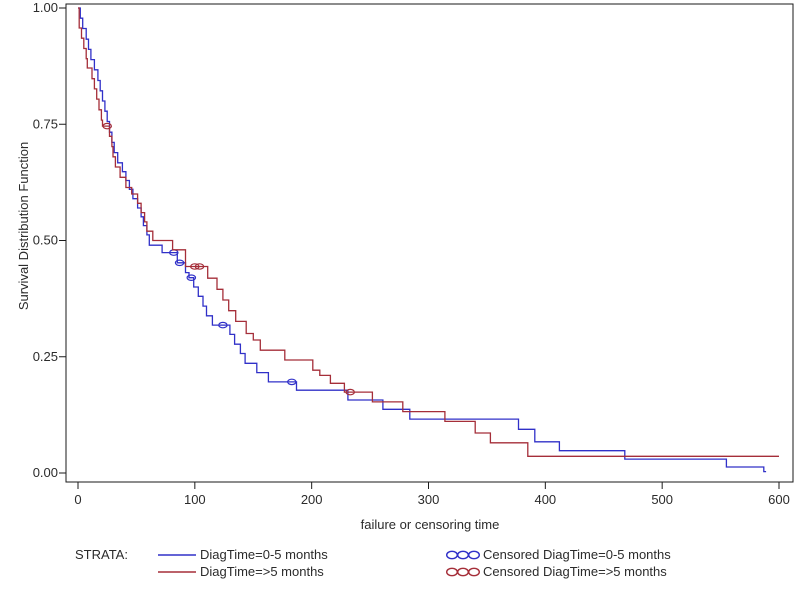 This screenshot has width=800, height=600. What do you see at coordinates (45, 7) in the screenshot?
I see `y-tick-label: 1.00` at bounding box center [45, 7].